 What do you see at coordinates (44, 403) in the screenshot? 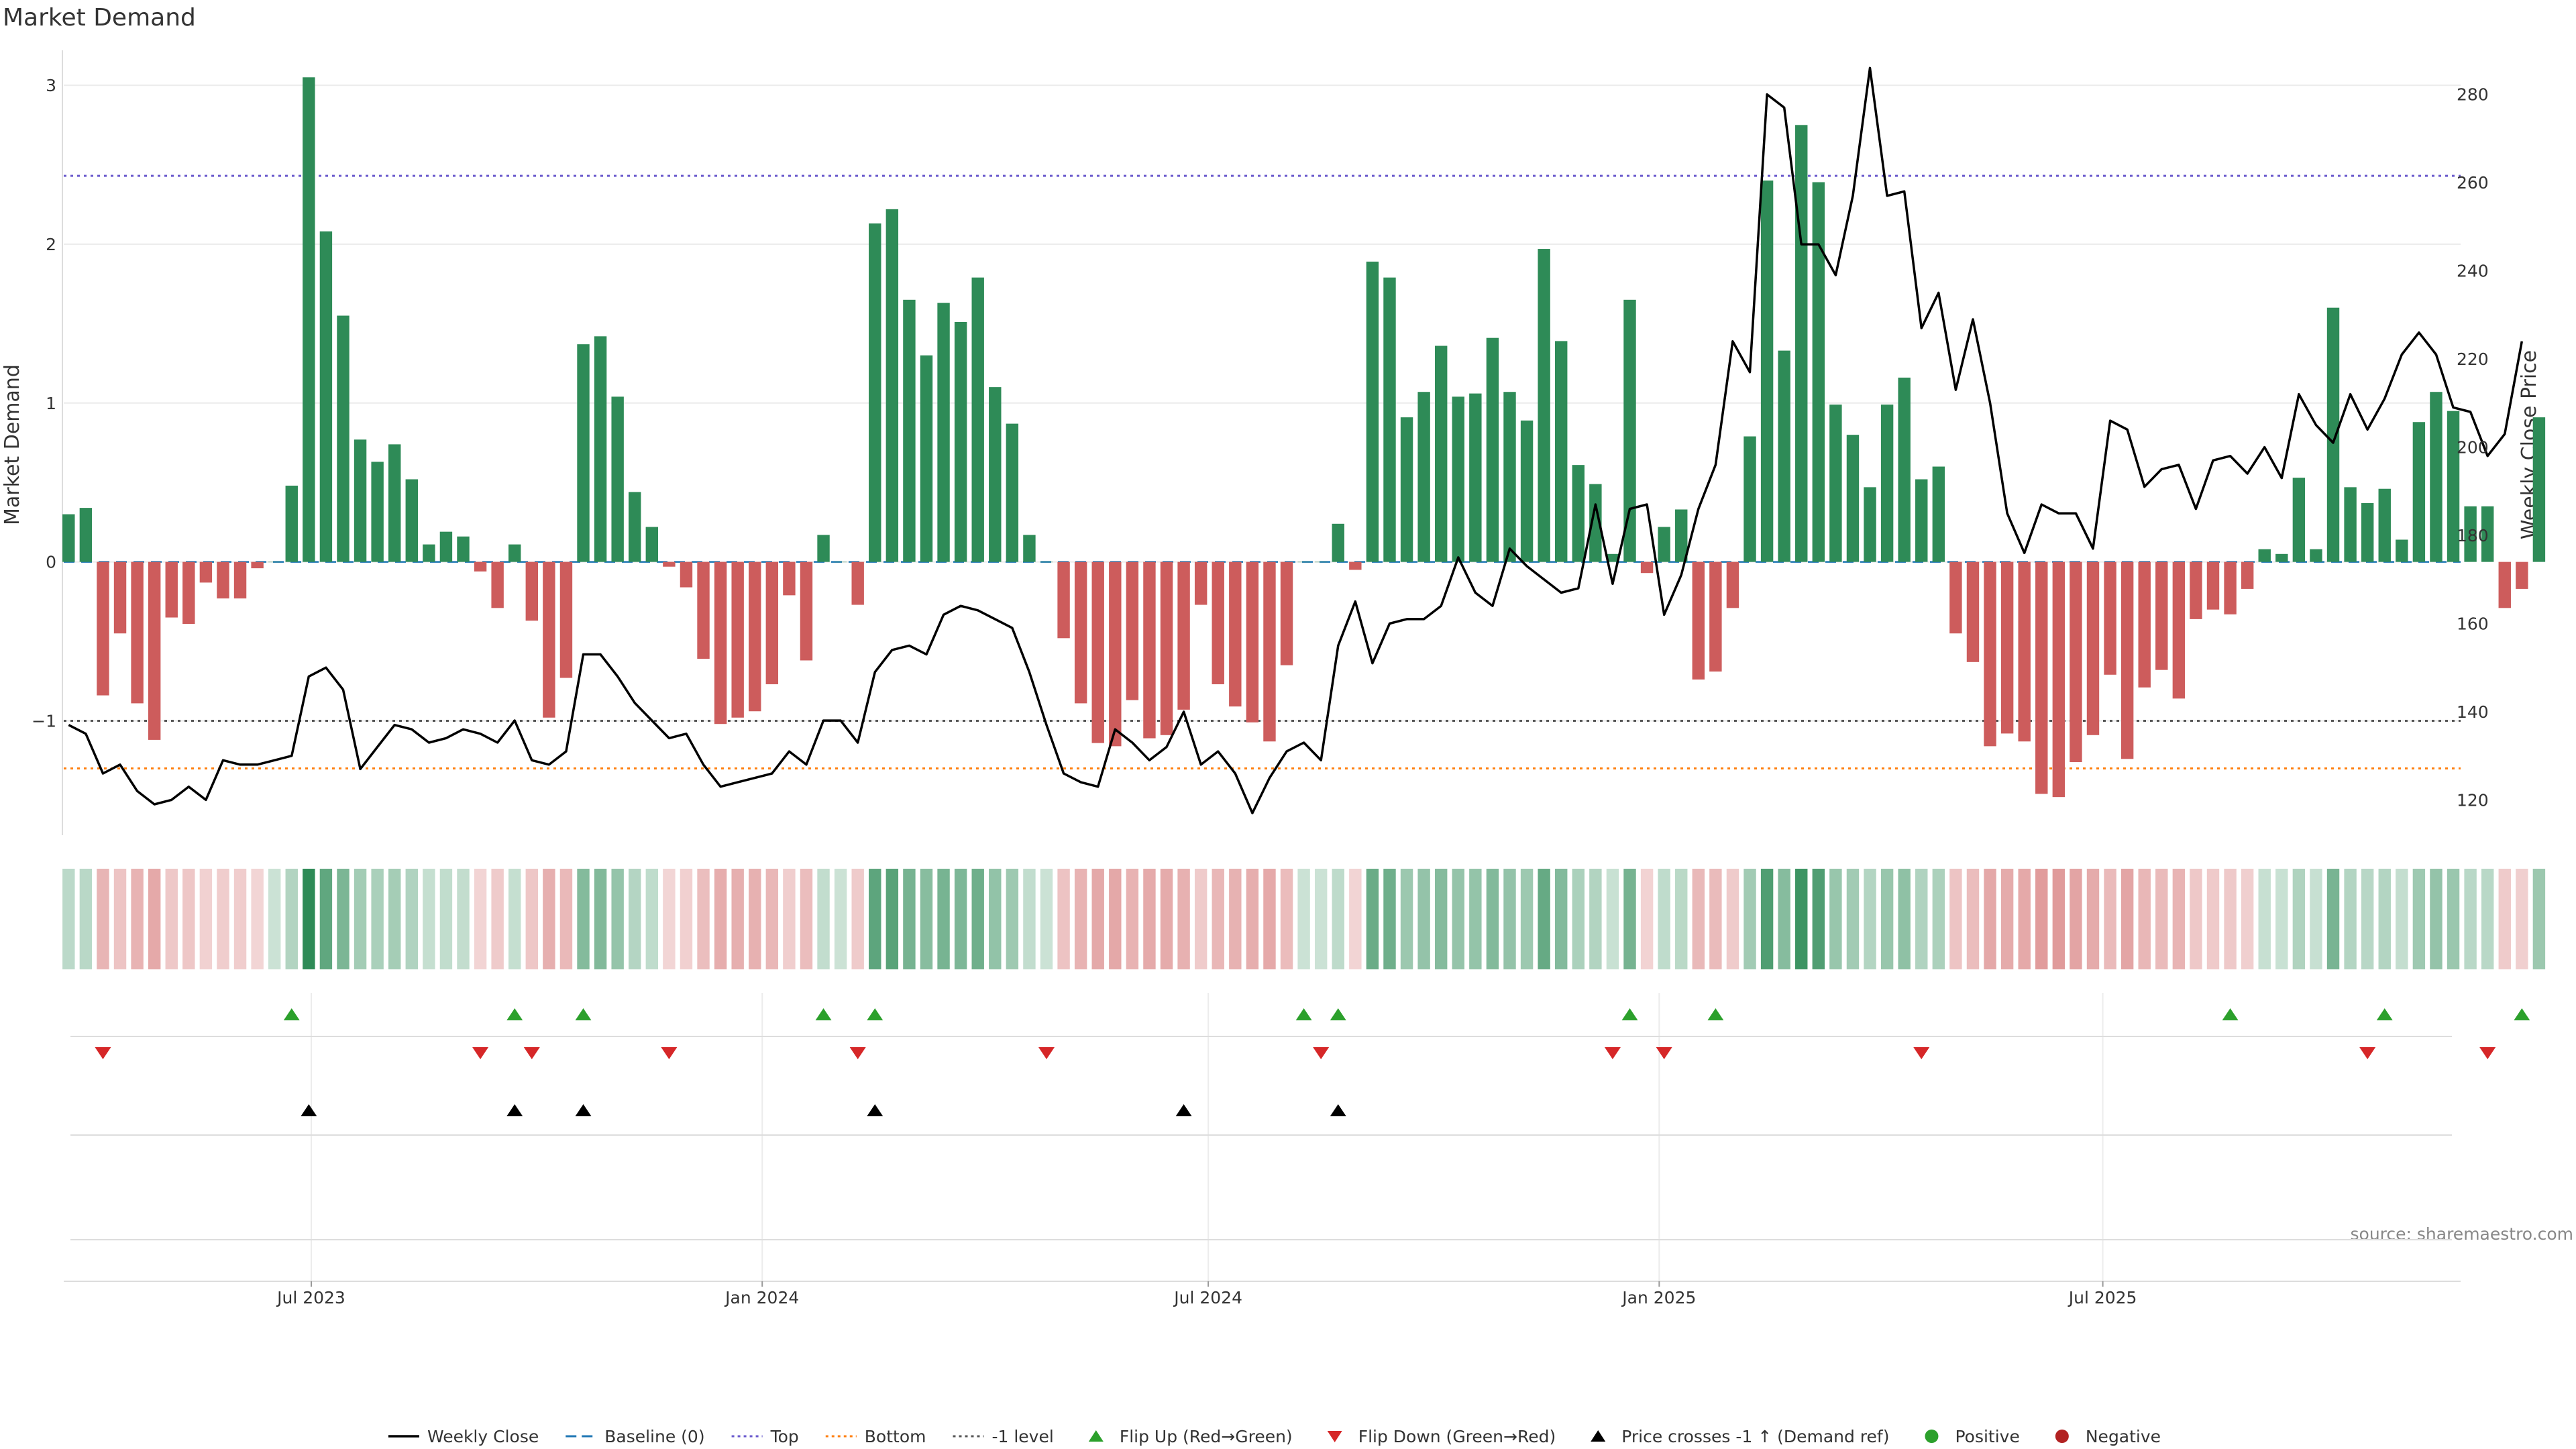
I see `y-axis-ticks: −1 0 1 2 3` at bounding box center [44, 403].